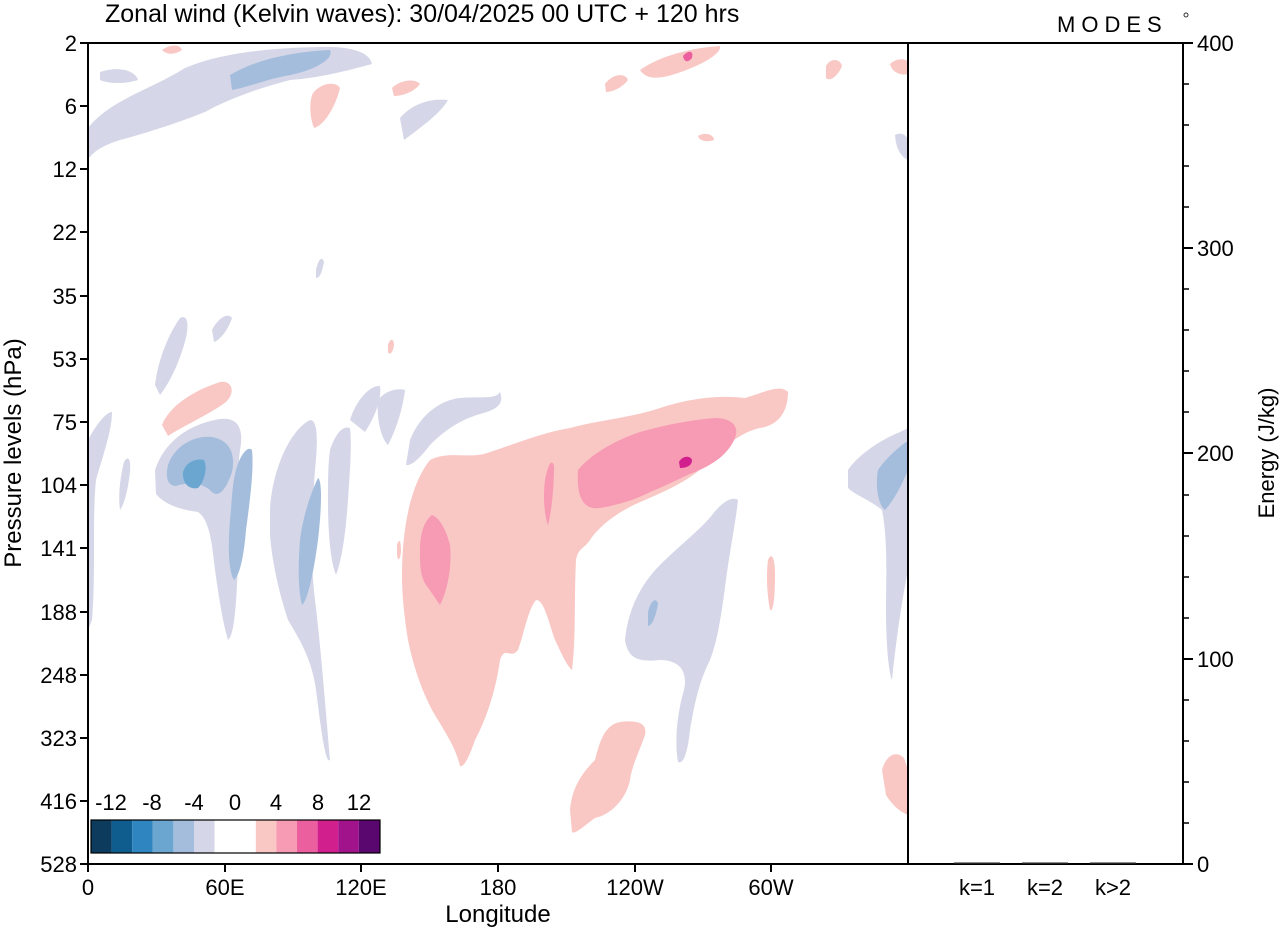  Describe the element at coordinates (688, 56) in the screenshot. I see `upper-pos-core` at that location.